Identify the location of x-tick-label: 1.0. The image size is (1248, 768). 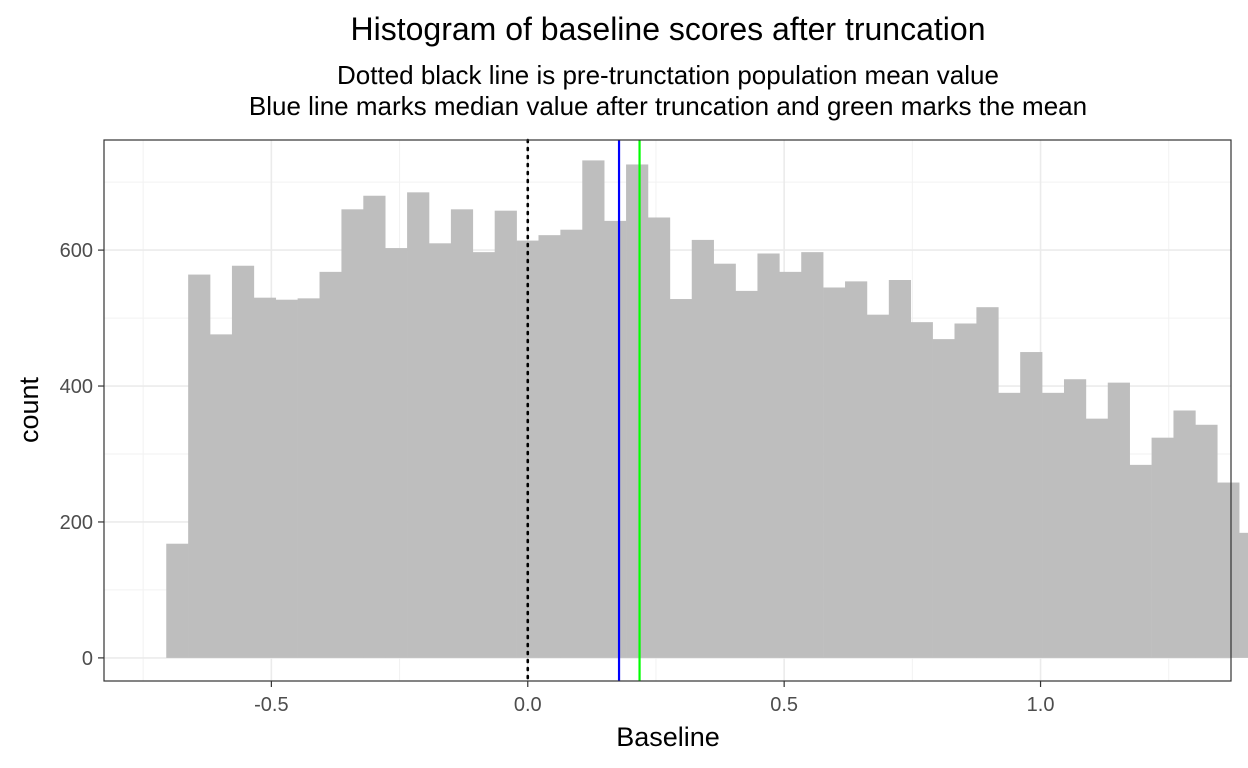
(1041, 705).